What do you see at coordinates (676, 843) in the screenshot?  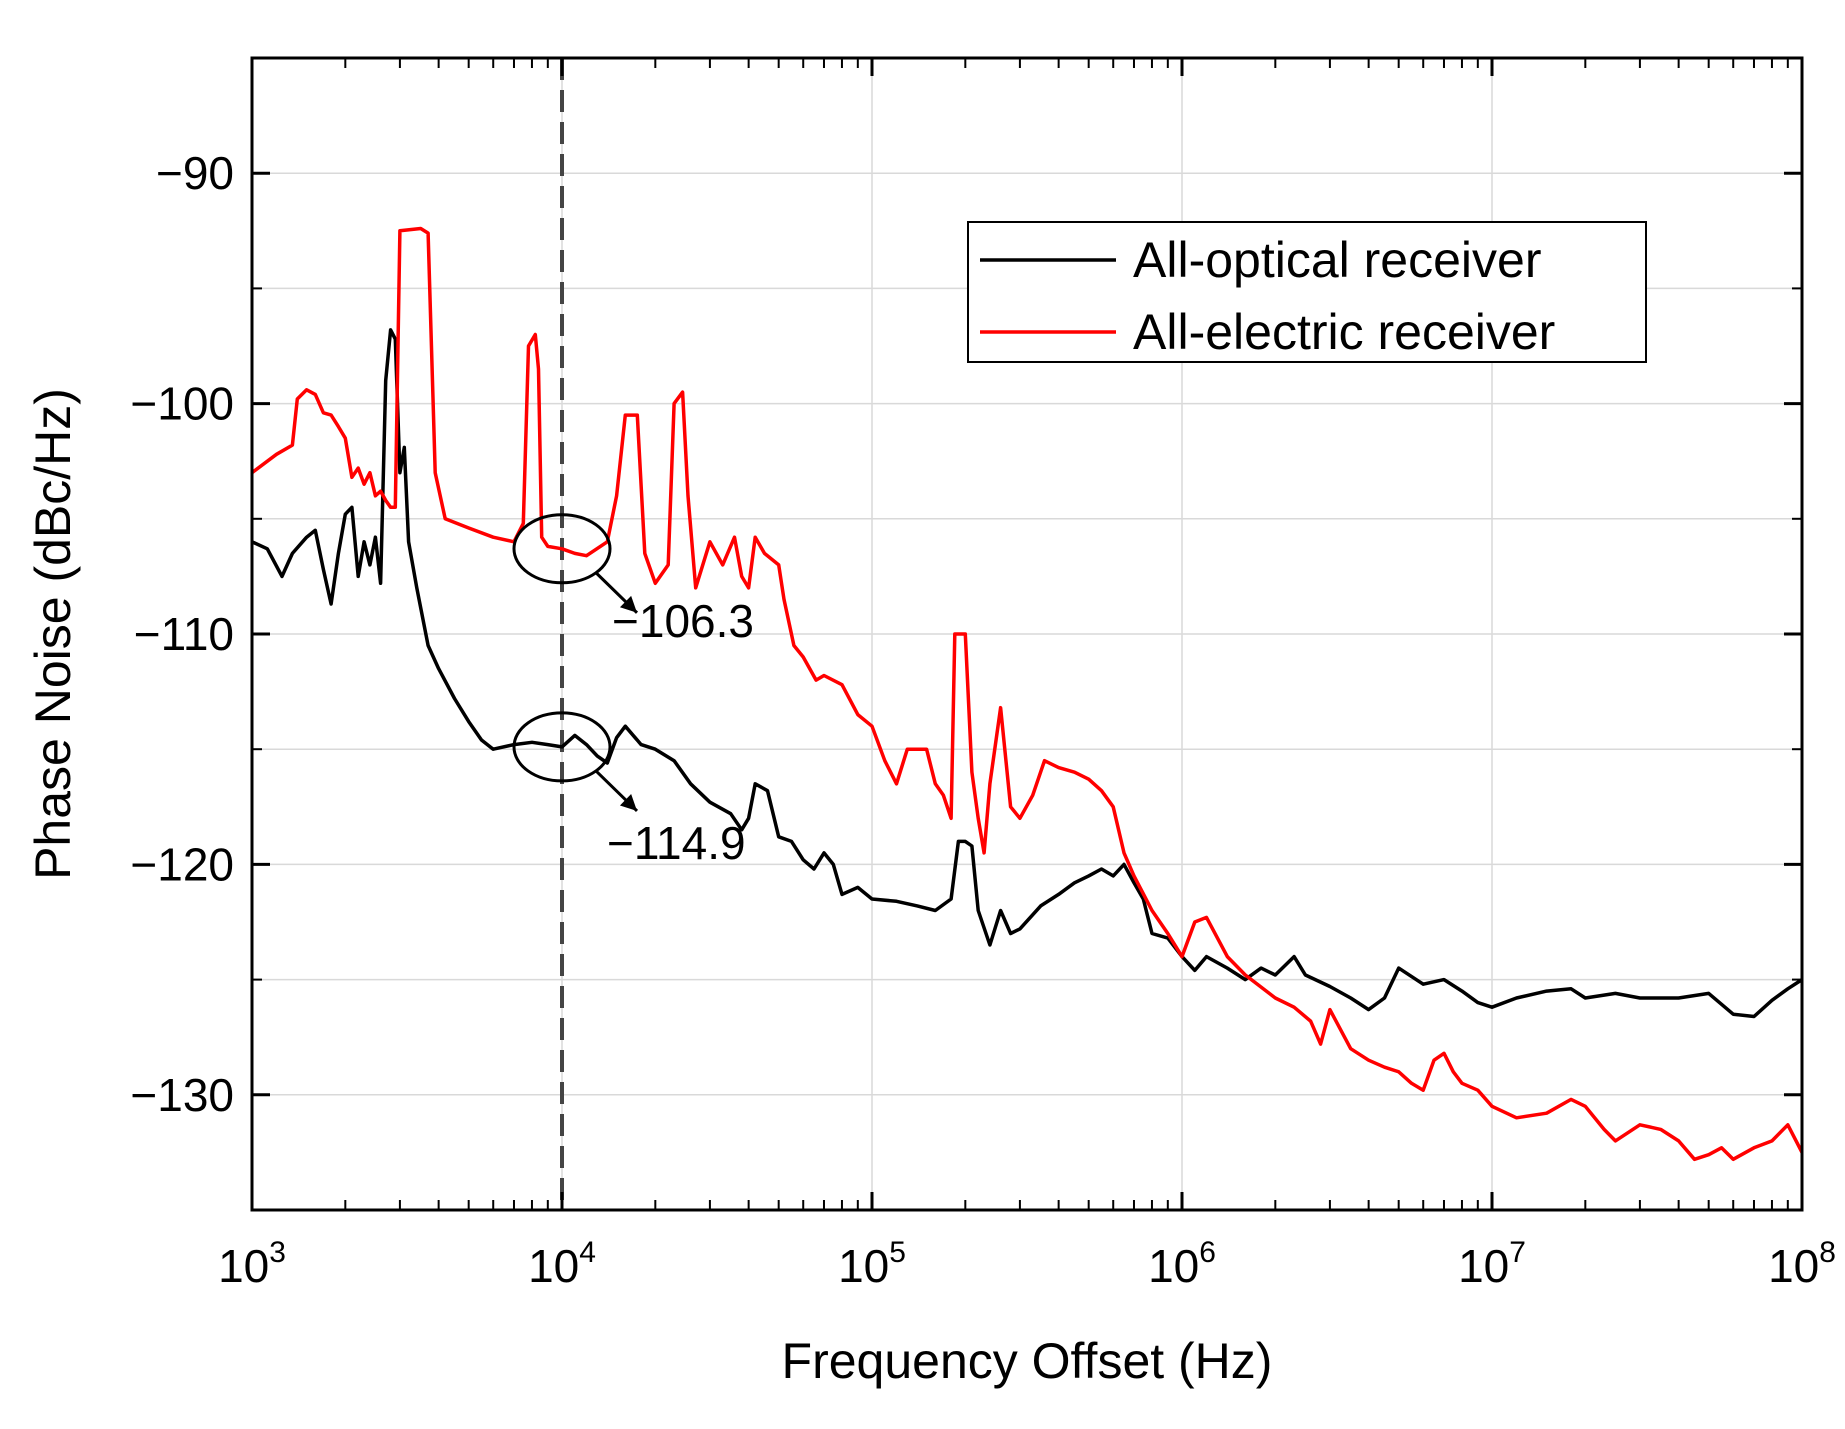 I see `annotation-label: −114.9` at bounding box center [676, 843].